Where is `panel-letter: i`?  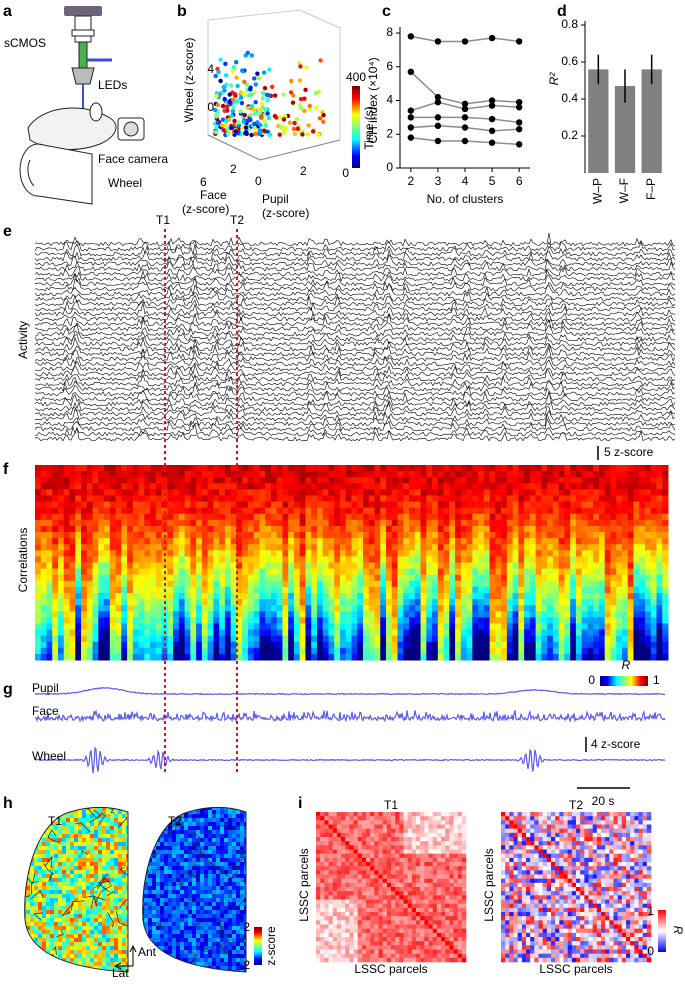
panel-letter: i is located at coordinates (300, 803).